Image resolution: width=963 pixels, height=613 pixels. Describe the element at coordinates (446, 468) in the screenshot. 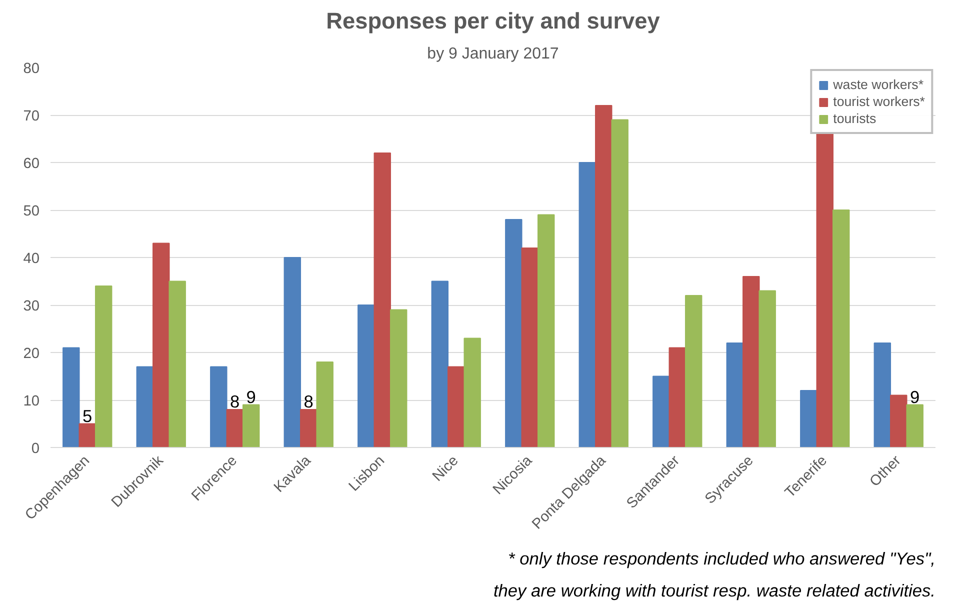

I see `x-tick-label: Nice` at that location.